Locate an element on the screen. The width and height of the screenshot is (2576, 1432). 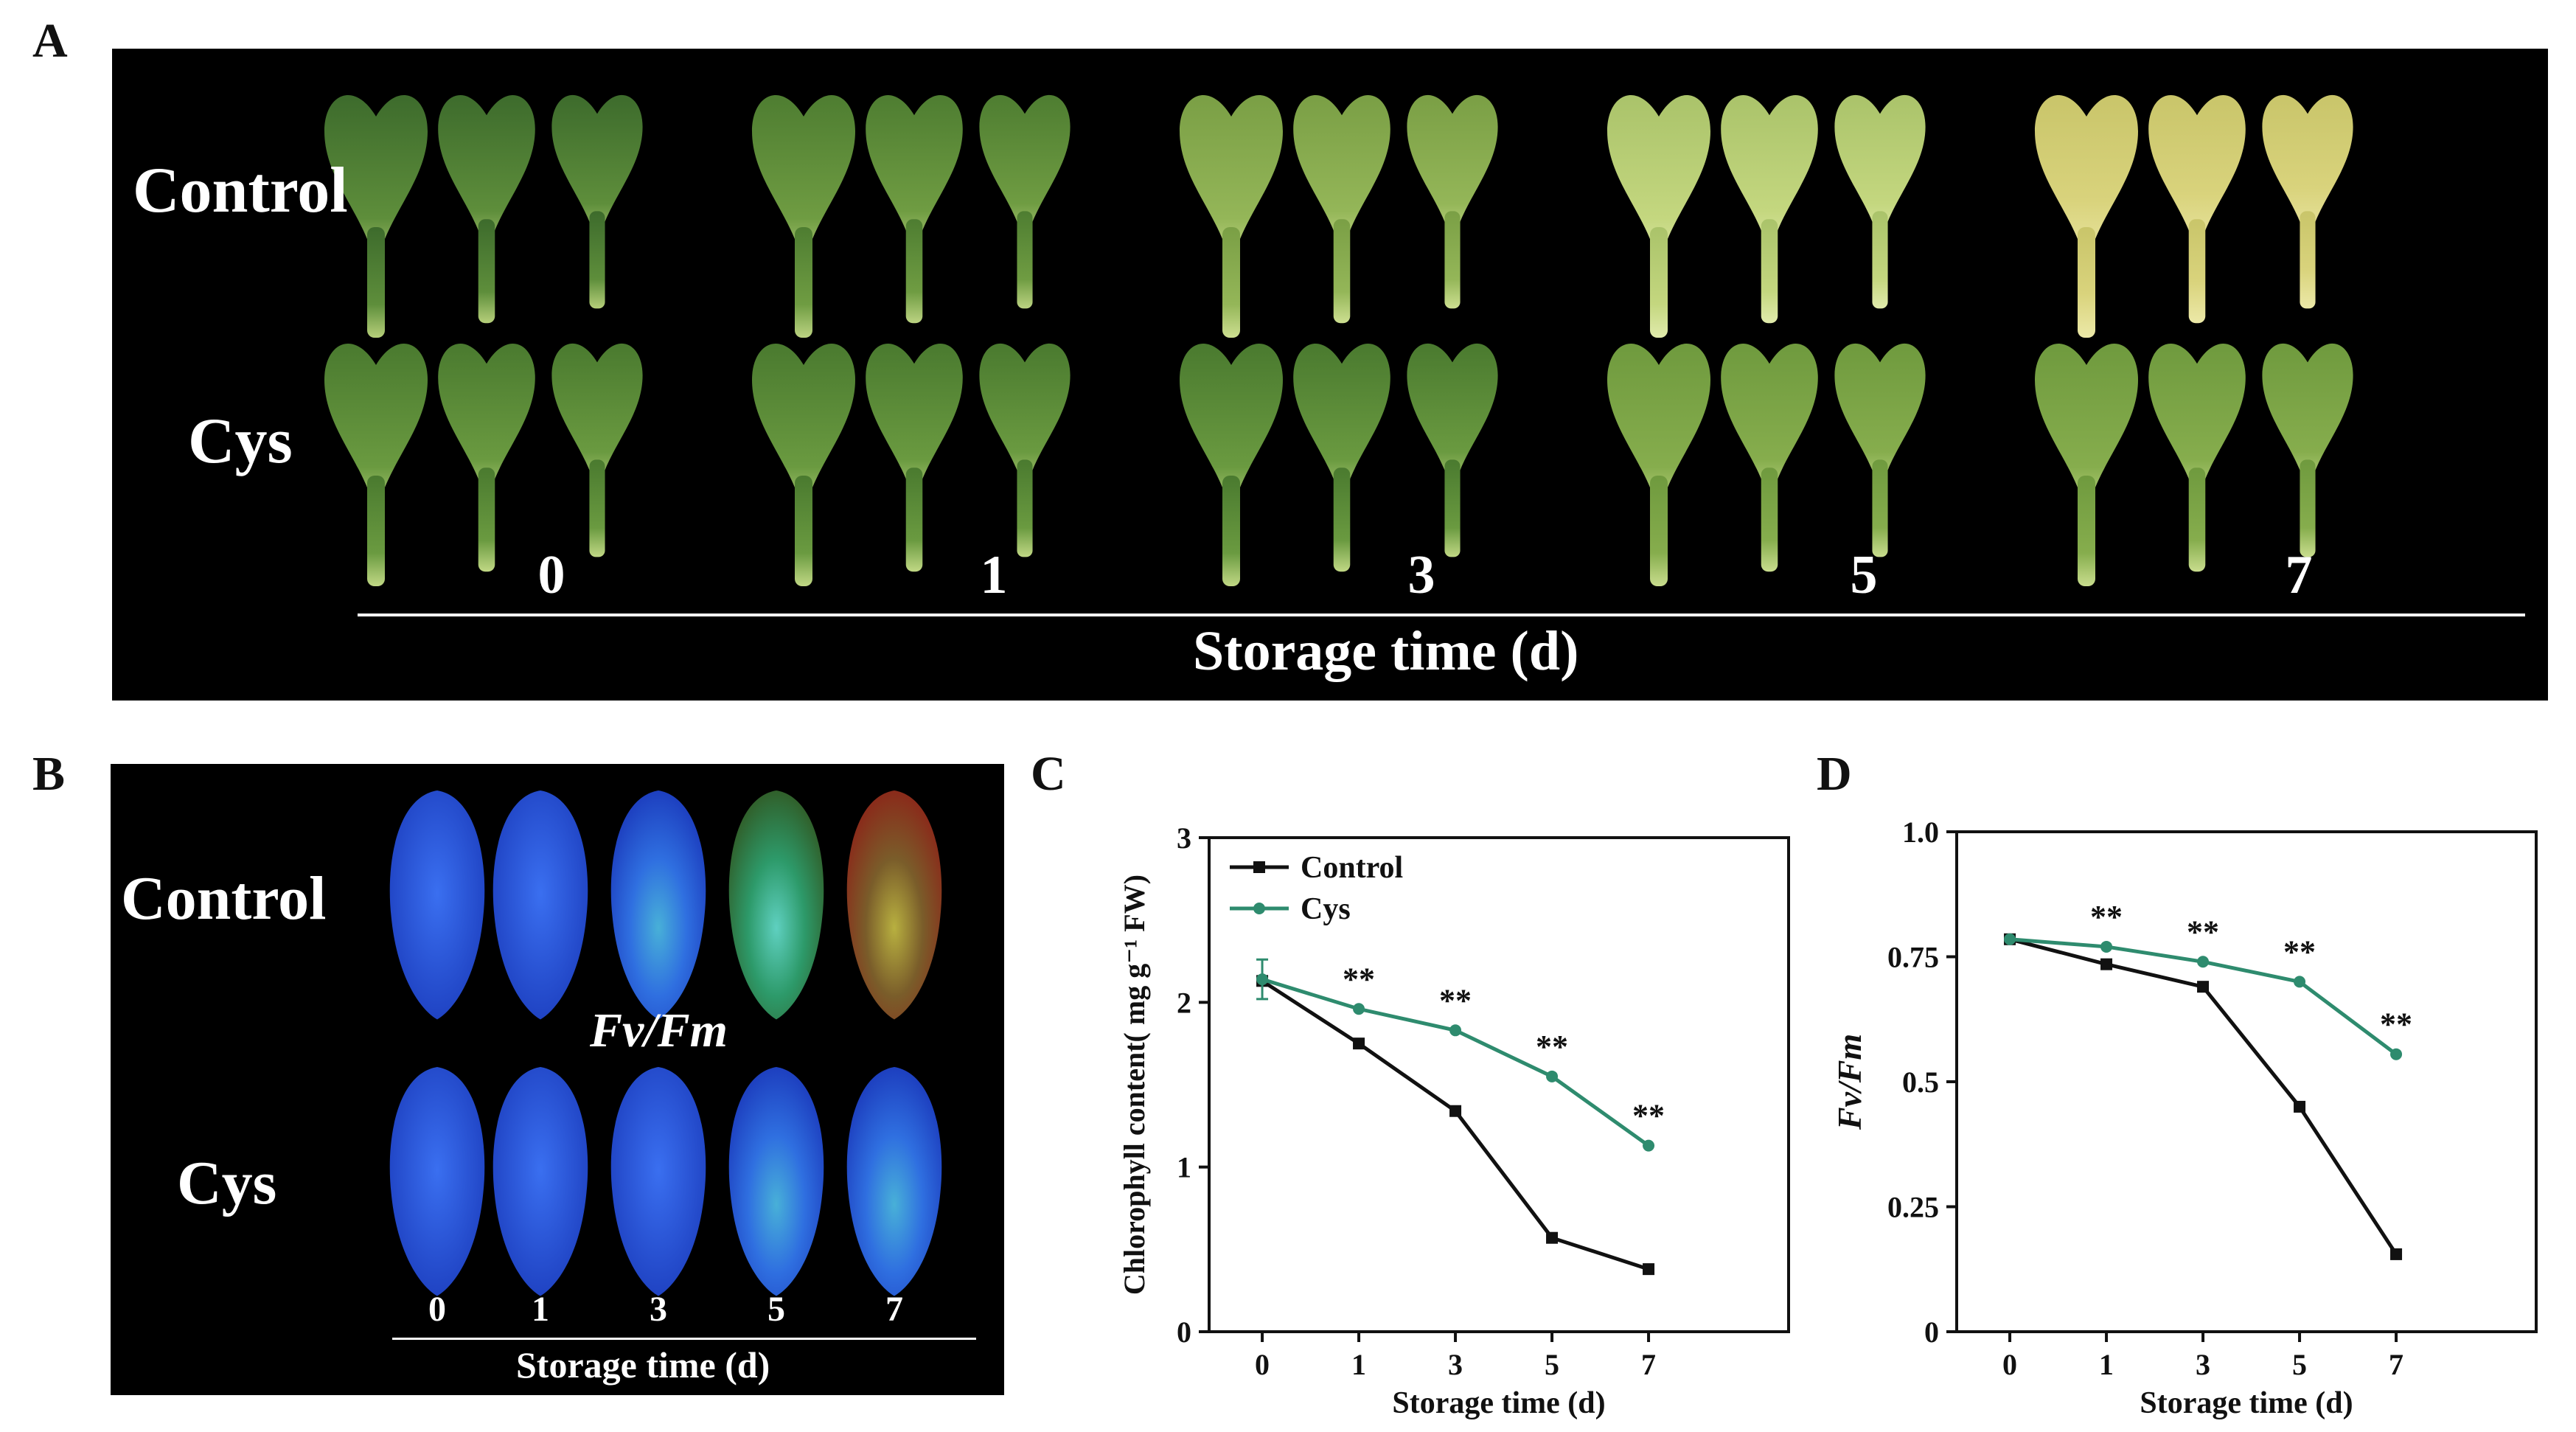
legend-label: Cys is located at coordinates (1326, 909).